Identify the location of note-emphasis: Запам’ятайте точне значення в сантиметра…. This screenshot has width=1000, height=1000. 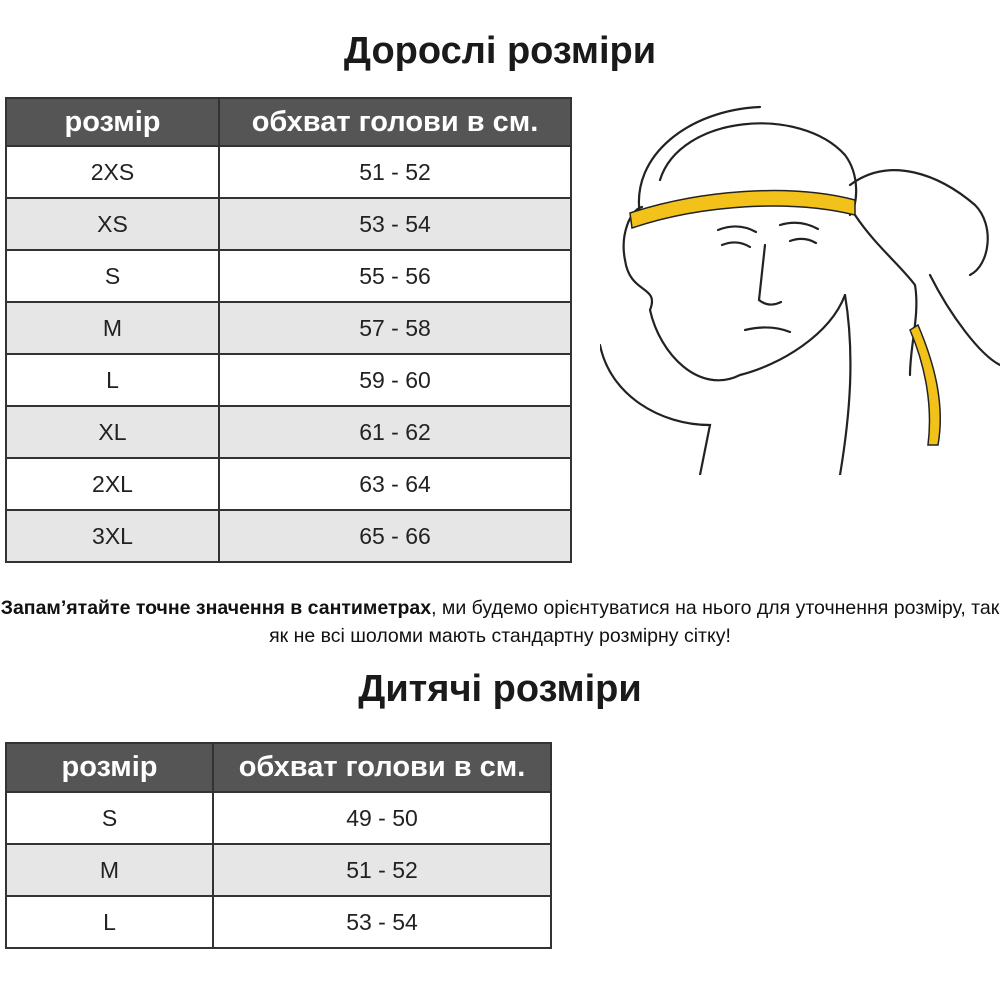
(216, 608).